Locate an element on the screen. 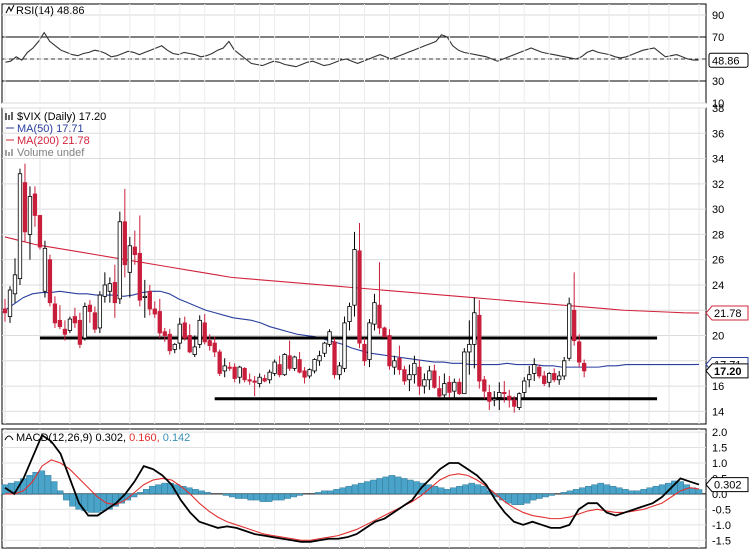 This screenshot has width=755, height=551. macd-tick-label: -1.5 is located at coordinates (721, 541).